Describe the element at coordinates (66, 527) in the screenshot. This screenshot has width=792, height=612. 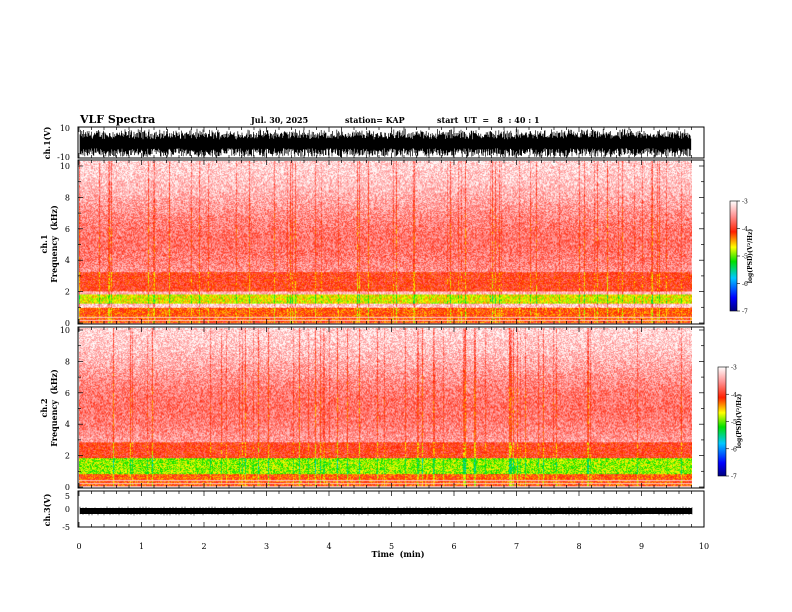
I see `ch3-ytick-bottom: -5` at that location.